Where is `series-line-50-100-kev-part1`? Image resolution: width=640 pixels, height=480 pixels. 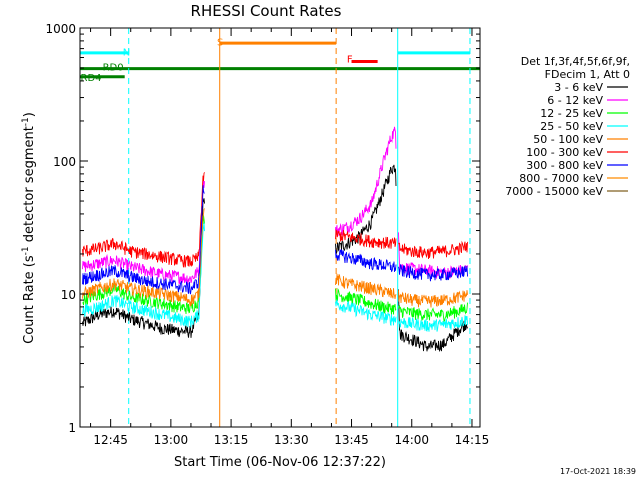
series-line-50-100-kev-part1 is located at coordinates (366, 286).